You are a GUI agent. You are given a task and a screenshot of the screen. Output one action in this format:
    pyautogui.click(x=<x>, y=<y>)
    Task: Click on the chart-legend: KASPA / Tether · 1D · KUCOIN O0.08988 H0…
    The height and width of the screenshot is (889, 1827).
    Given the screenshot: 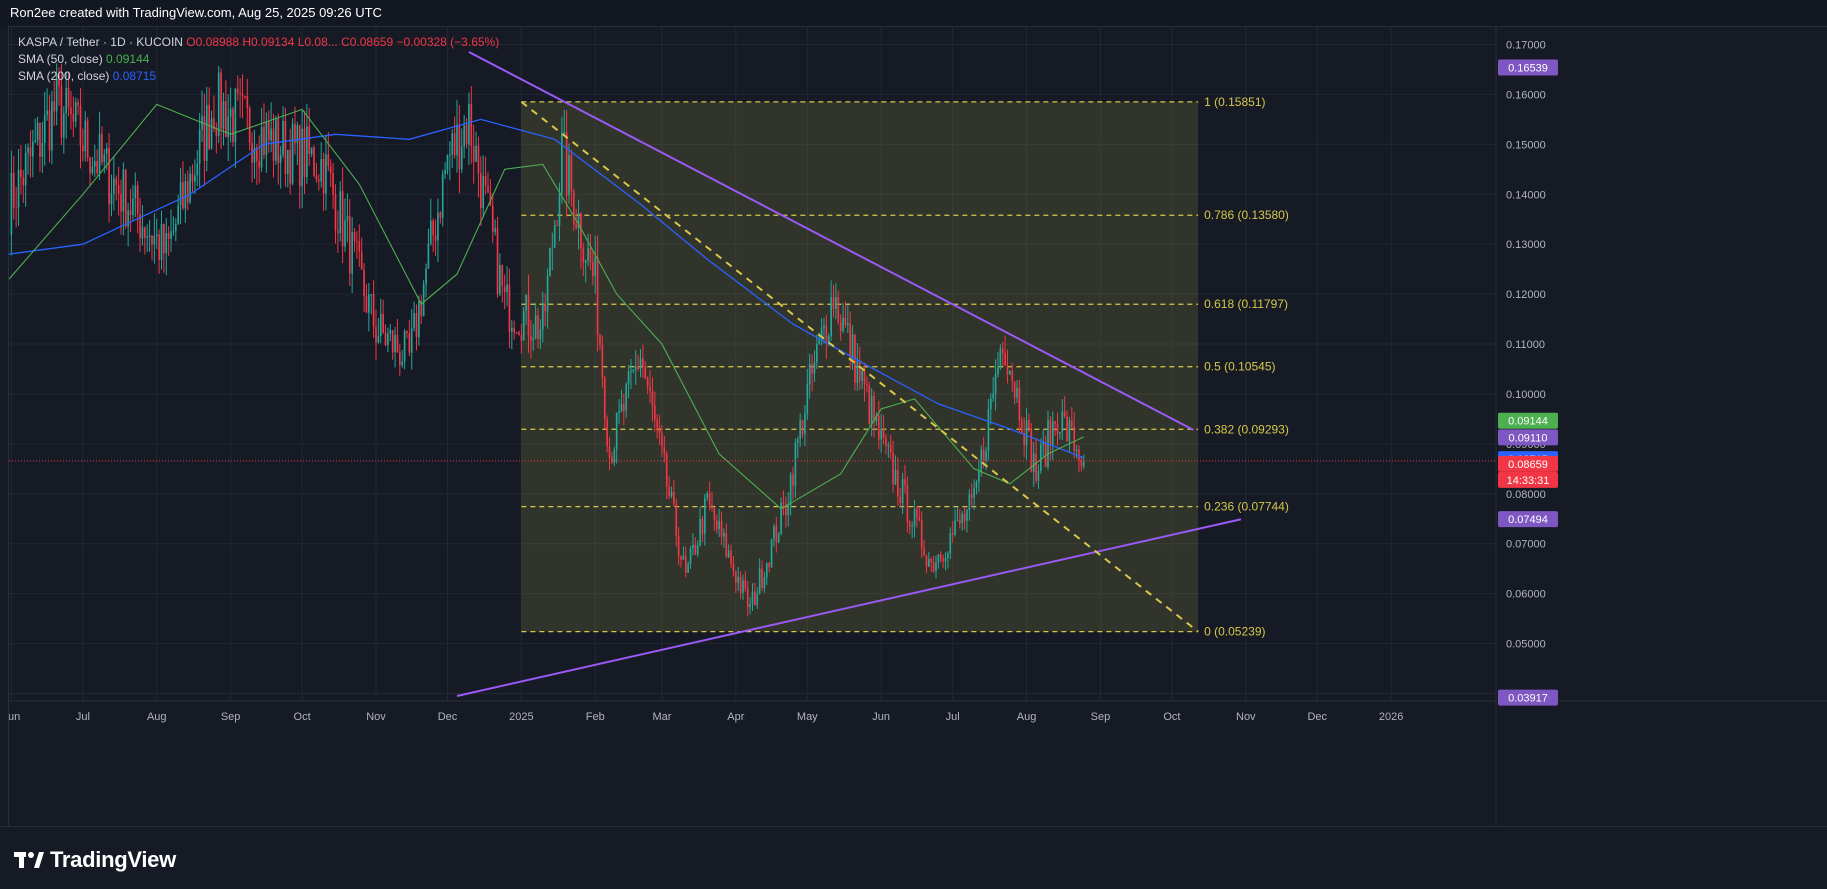 What is the action you would take?
    pyautogui.click(x=258, y=59)
    